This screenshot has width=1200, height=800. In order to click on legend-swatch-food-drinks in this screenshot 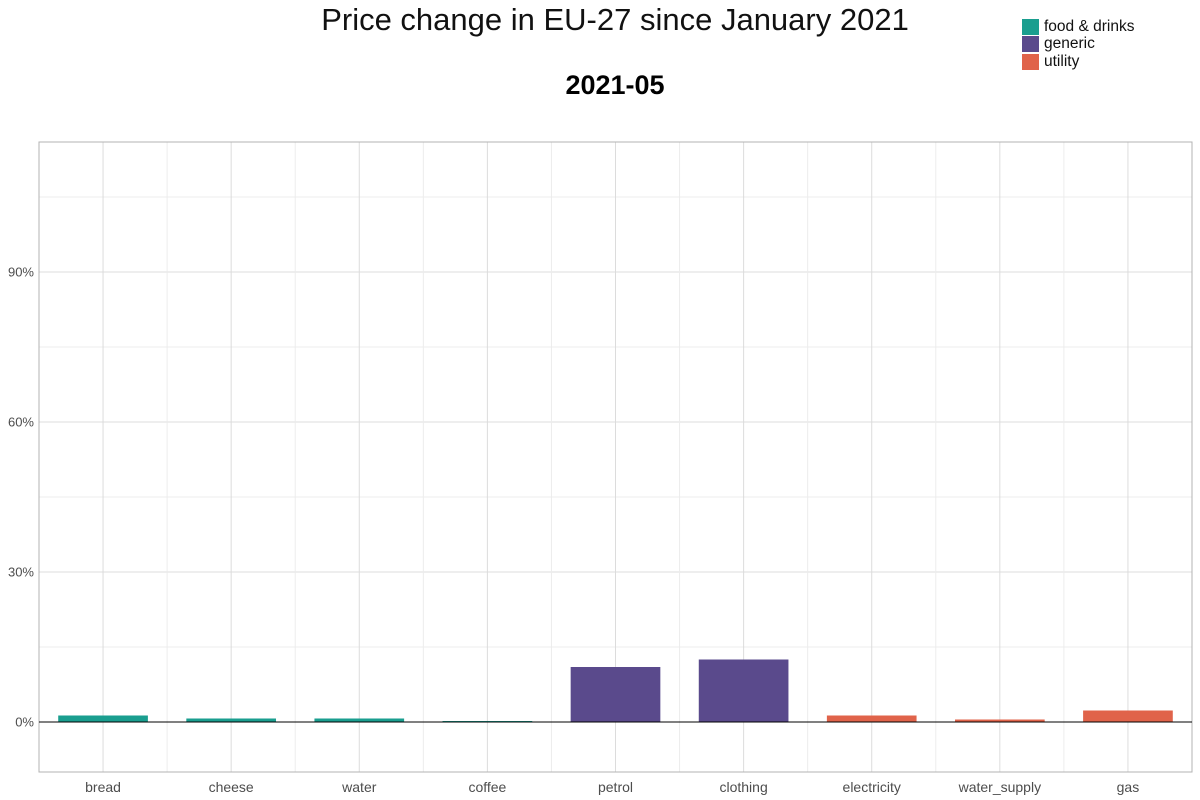, I will do `click(1030, 26)`.